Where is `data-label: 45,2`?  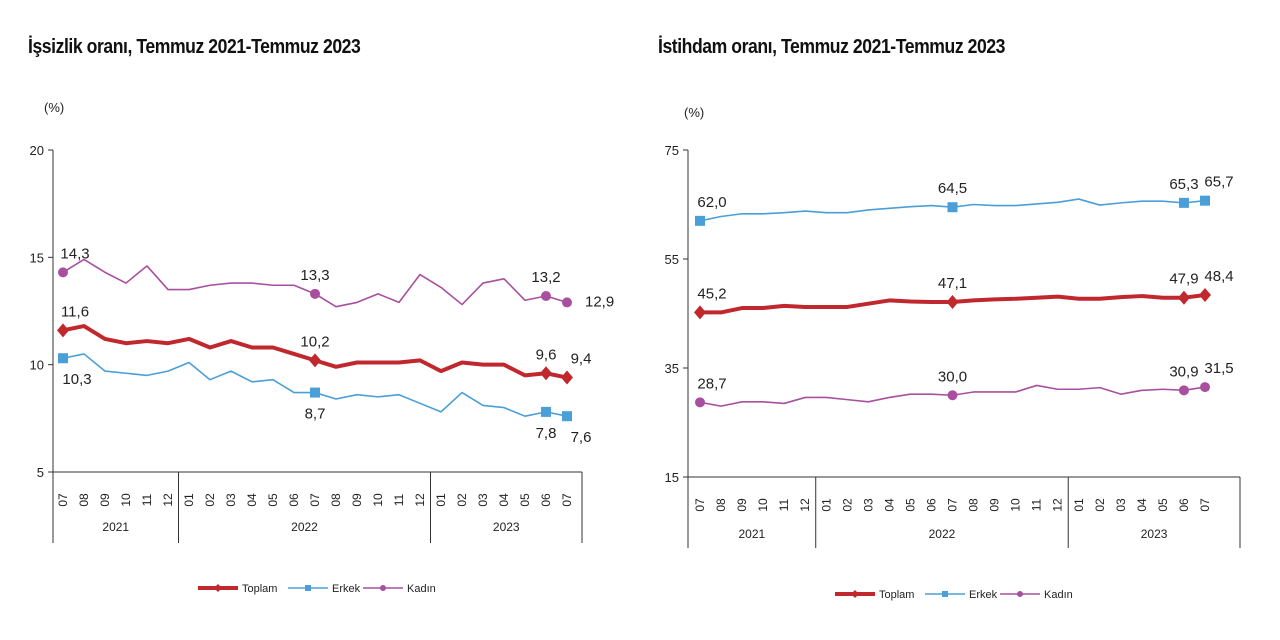
data-label: 45,2 is located at coordinates (711, 293).